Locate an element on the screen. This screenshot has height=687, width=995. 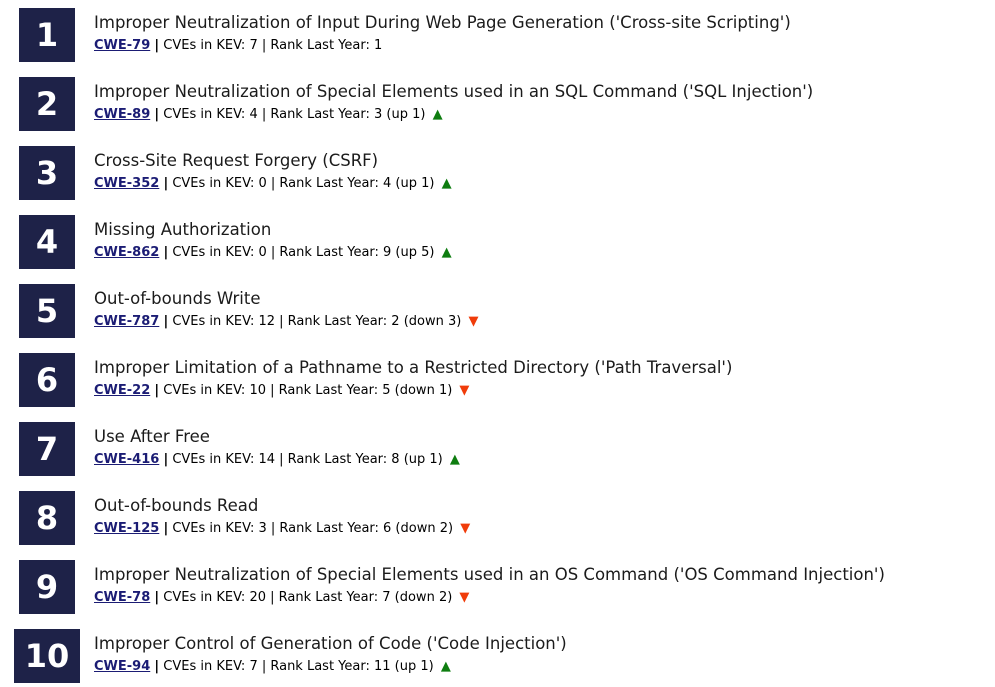
rank-column: 10 is located at coordinates (47, 656).